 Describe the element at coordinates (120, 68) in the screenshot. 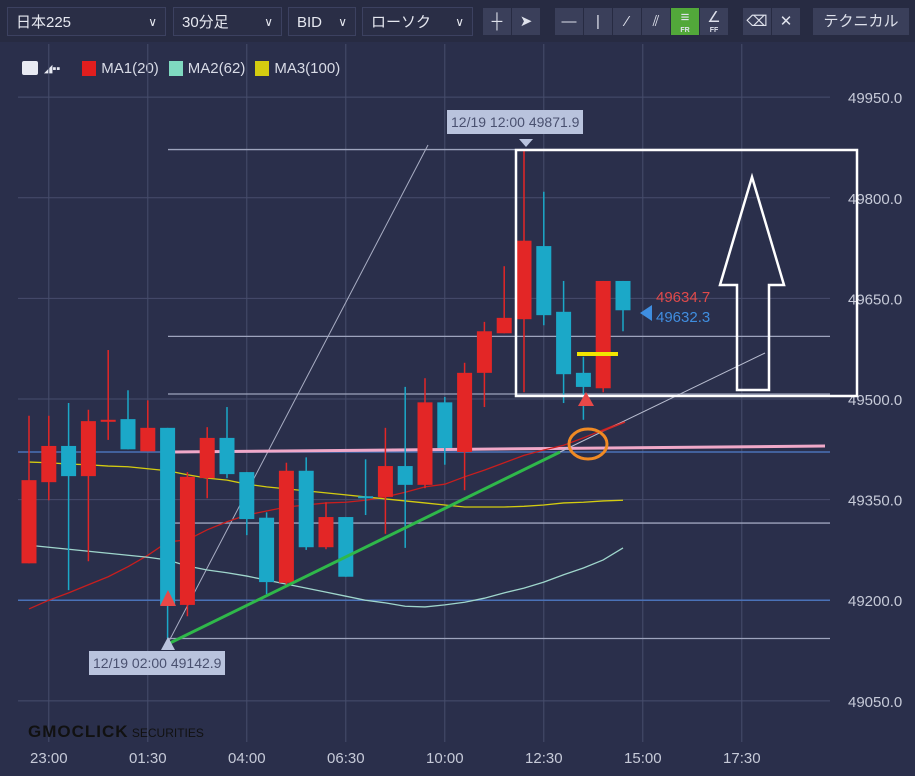

I see `legend-item: MA1(20)` at that location.